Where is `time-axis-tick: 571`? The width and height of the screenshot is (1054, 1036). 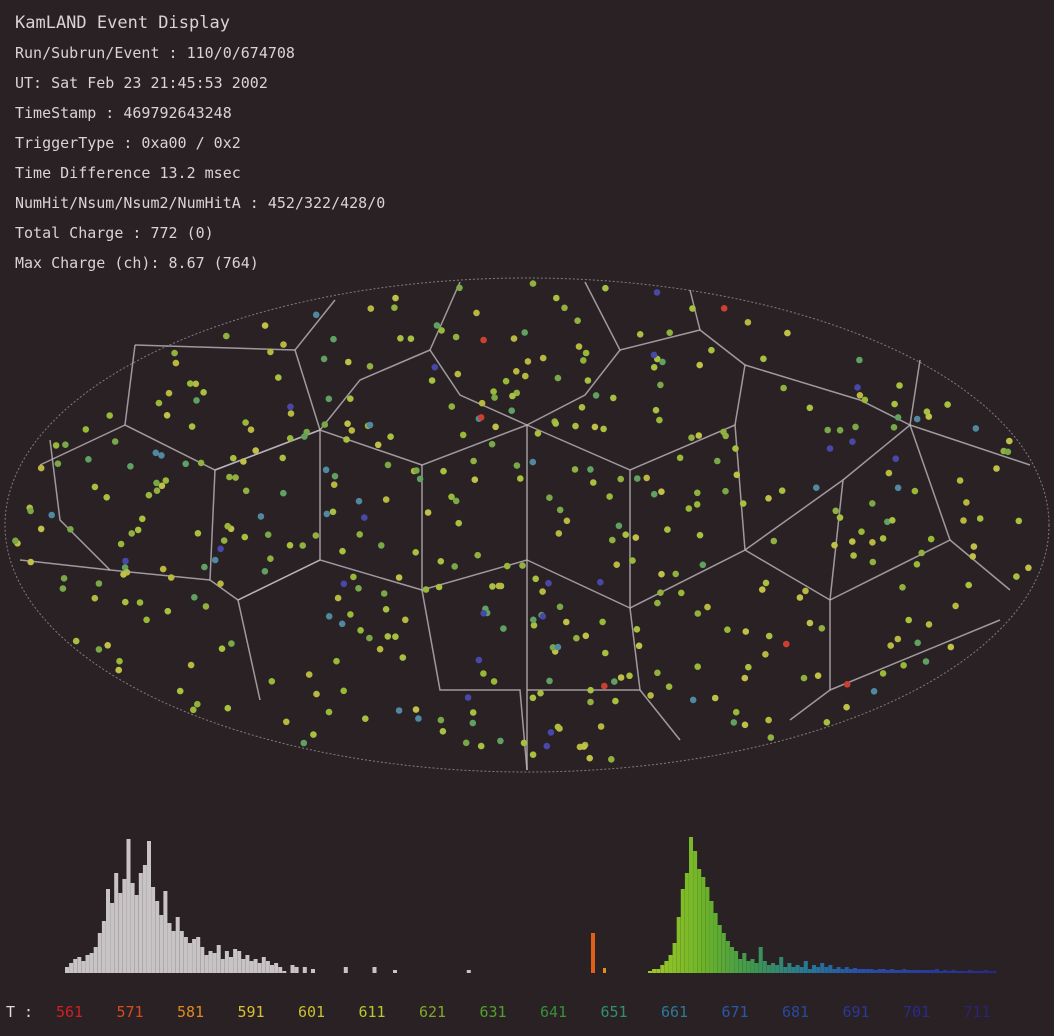 time-axis-tick: 571 is located at coordinates (130, 1012).